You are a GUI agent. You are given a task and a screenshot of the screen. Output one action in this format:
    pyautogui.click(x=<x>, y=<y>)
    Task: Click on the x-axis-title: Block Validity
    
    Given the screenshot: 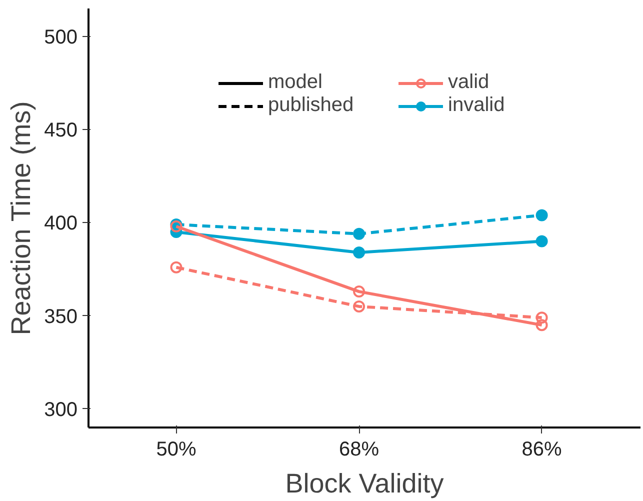 What is the action you would take?
    pyautogui.click(x=364, y=483)
    